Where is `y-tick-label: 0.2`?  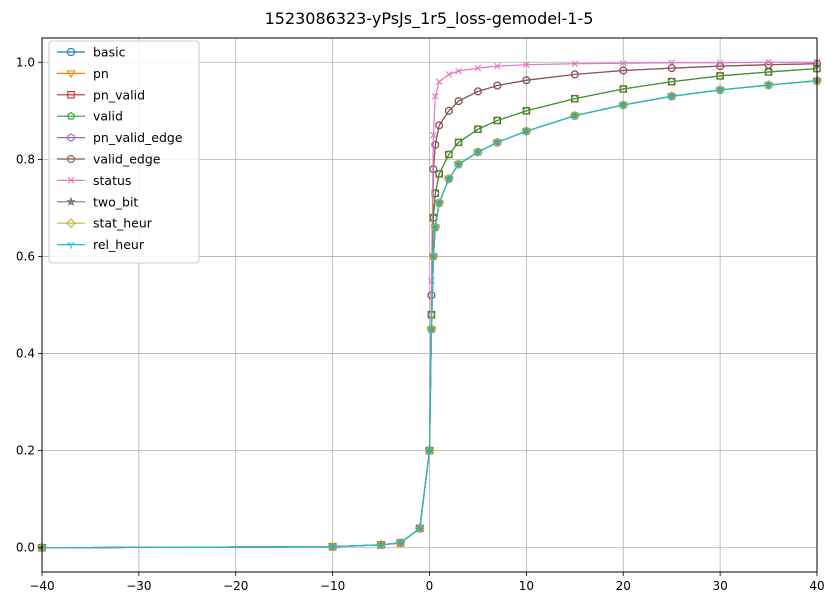 y-tick-label: 0.2 is located at coordinates (25, 451).